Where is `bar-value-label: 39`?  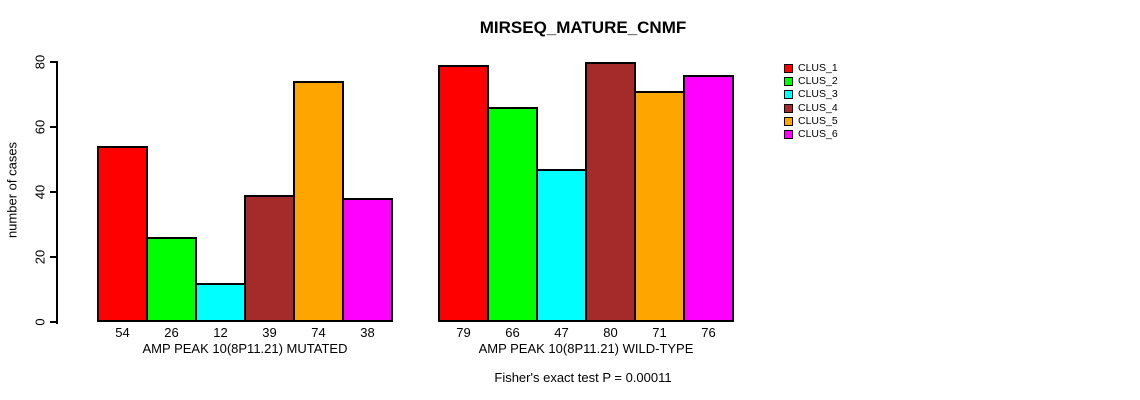 bar-value-label: 39 is located at coordinates (269, 332).